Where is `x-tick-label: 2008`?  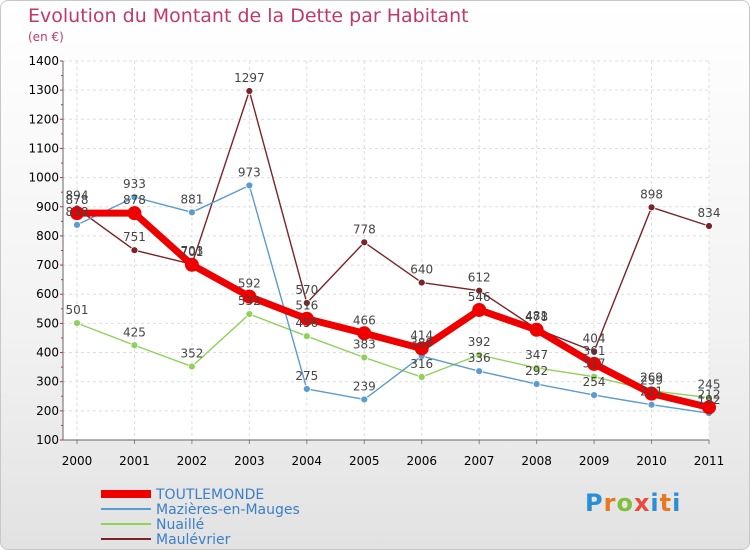 x-tick-label: 2008 is located at coordinates (536, 461).